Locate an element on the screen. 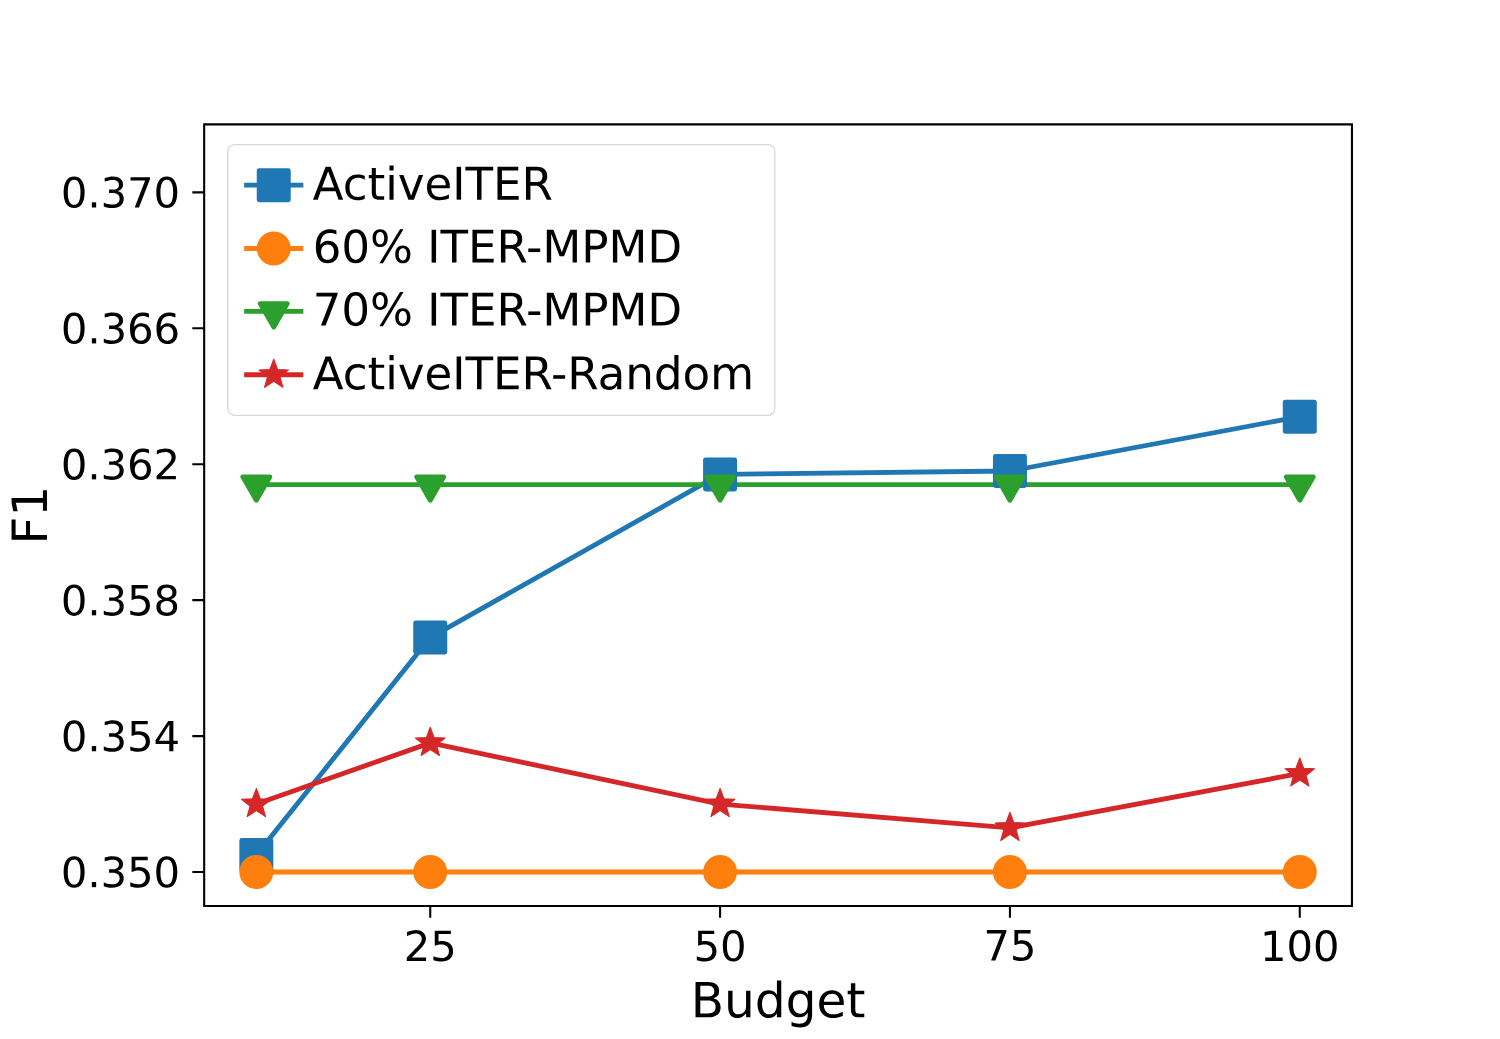 This screenshot has height=1039, width=1500. legend-label: ActiveITER-Random is located at coordinates (532, 372).